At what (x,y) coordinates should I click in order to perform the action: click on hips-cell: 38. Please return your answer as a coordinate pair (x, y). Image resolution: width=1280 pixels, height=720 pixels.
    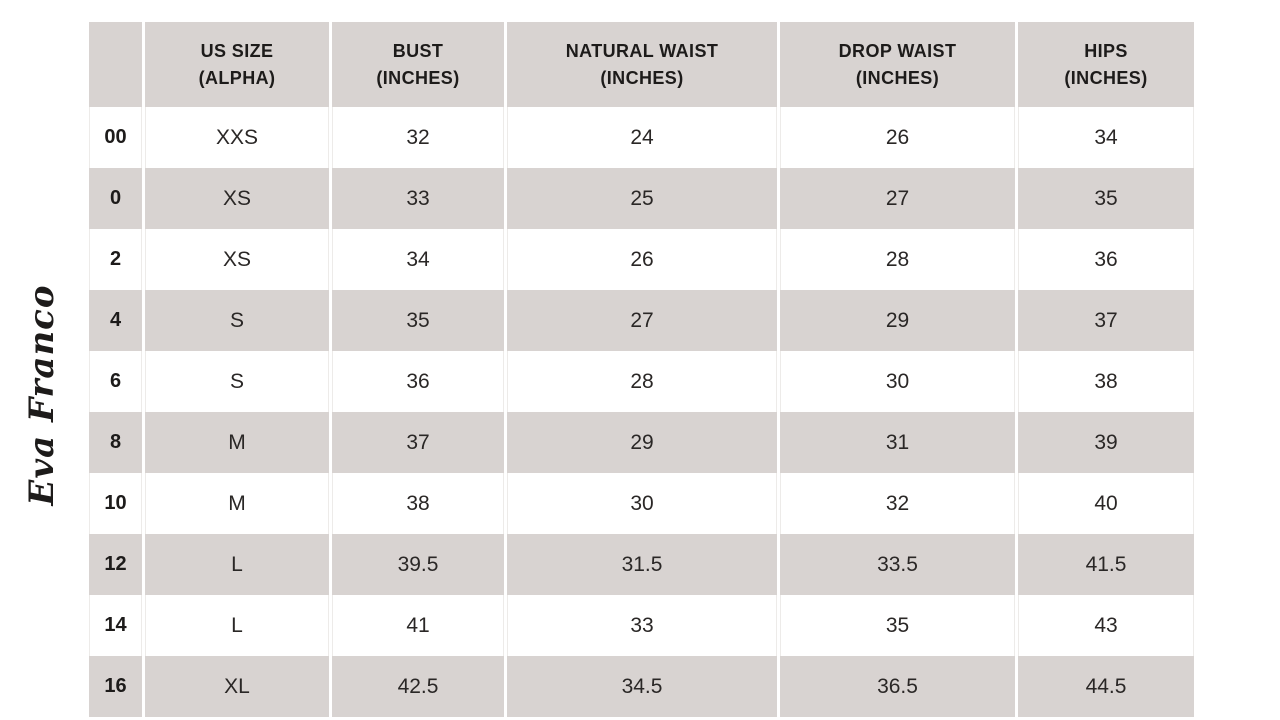
    Looking at the image, I should click on (1106, 381).